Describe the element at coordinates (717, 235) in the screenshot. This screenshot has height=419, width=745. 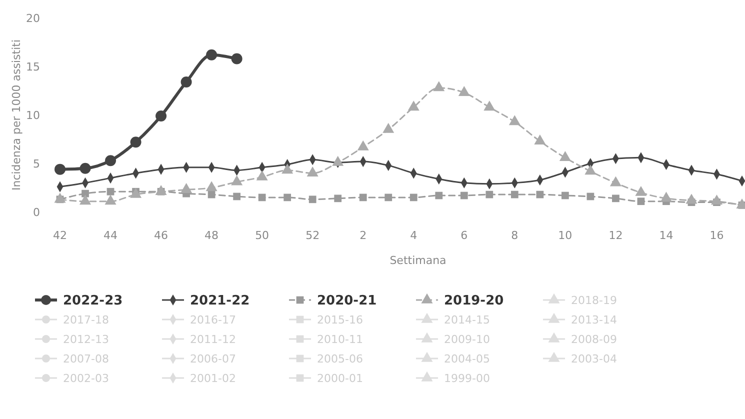
I see `x-tick-label: 16` at that location.